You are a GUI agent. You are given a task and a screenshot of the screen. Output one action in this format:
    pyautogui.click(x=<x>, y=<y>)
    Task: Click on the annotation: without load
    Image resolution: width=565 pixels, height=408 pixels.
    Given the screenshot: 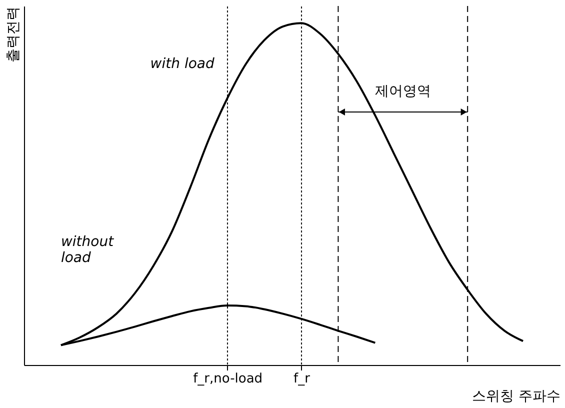 What is the action you would take?
    pyautogui.click(x=87, y=250)
    